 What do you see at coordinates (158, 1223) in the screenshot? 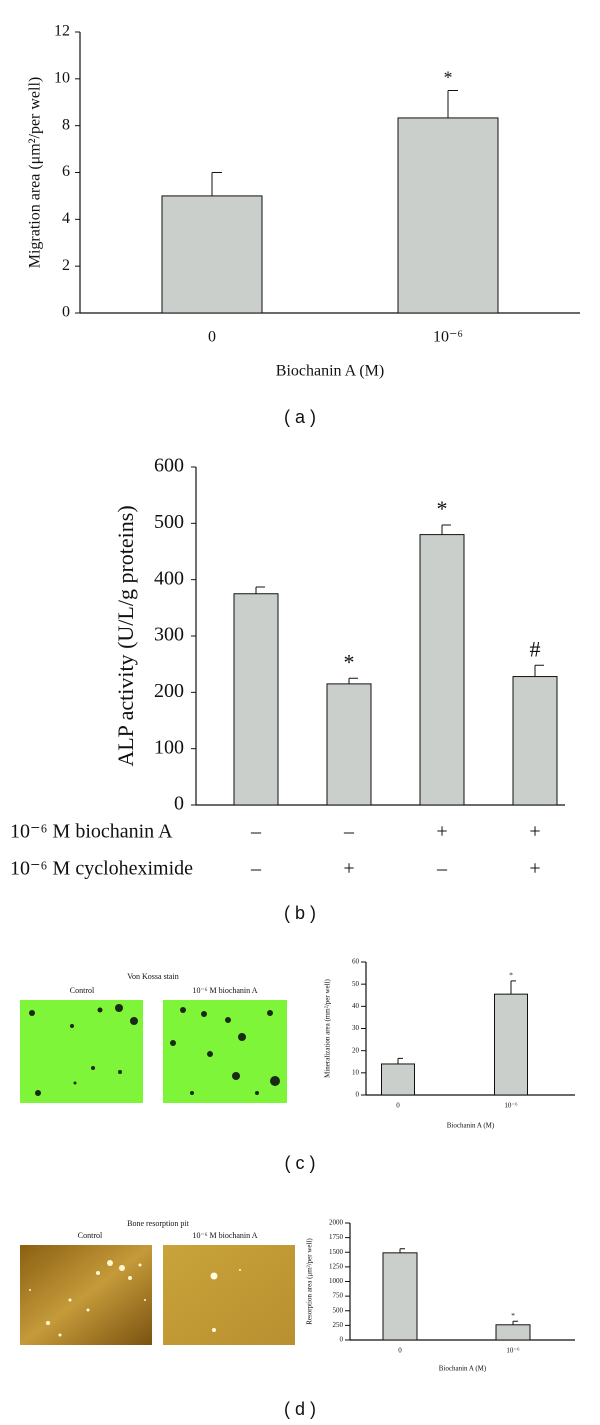
I see `image-title: Bone resorption pit` at bounding box center [158, 1223].